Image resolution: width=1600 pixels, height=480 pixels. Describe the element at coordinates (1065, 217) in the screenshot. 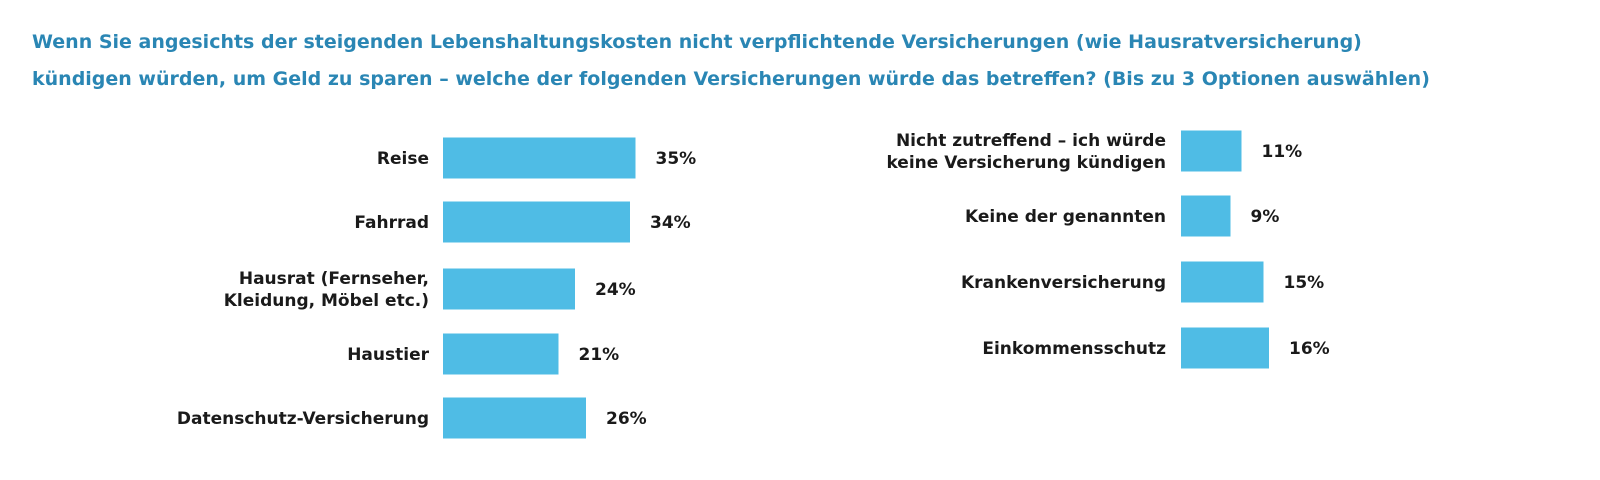

I see `right-category-label-2: Keine der genannten` at that location.